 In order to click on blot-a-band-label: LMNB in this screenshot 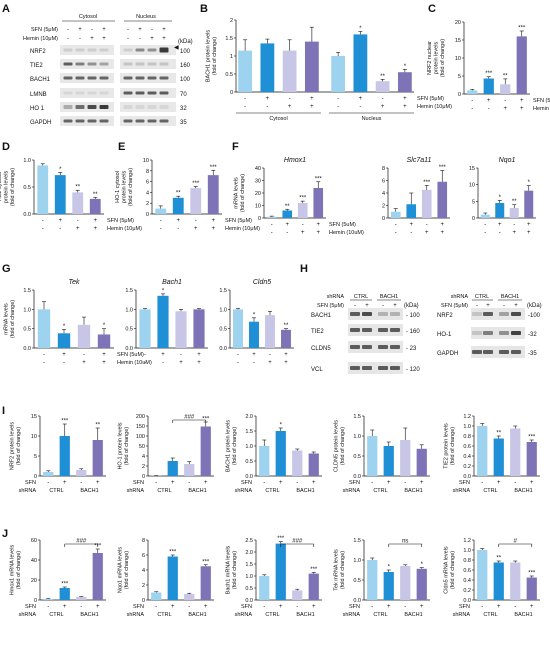, I will do `click(38, 95)`.